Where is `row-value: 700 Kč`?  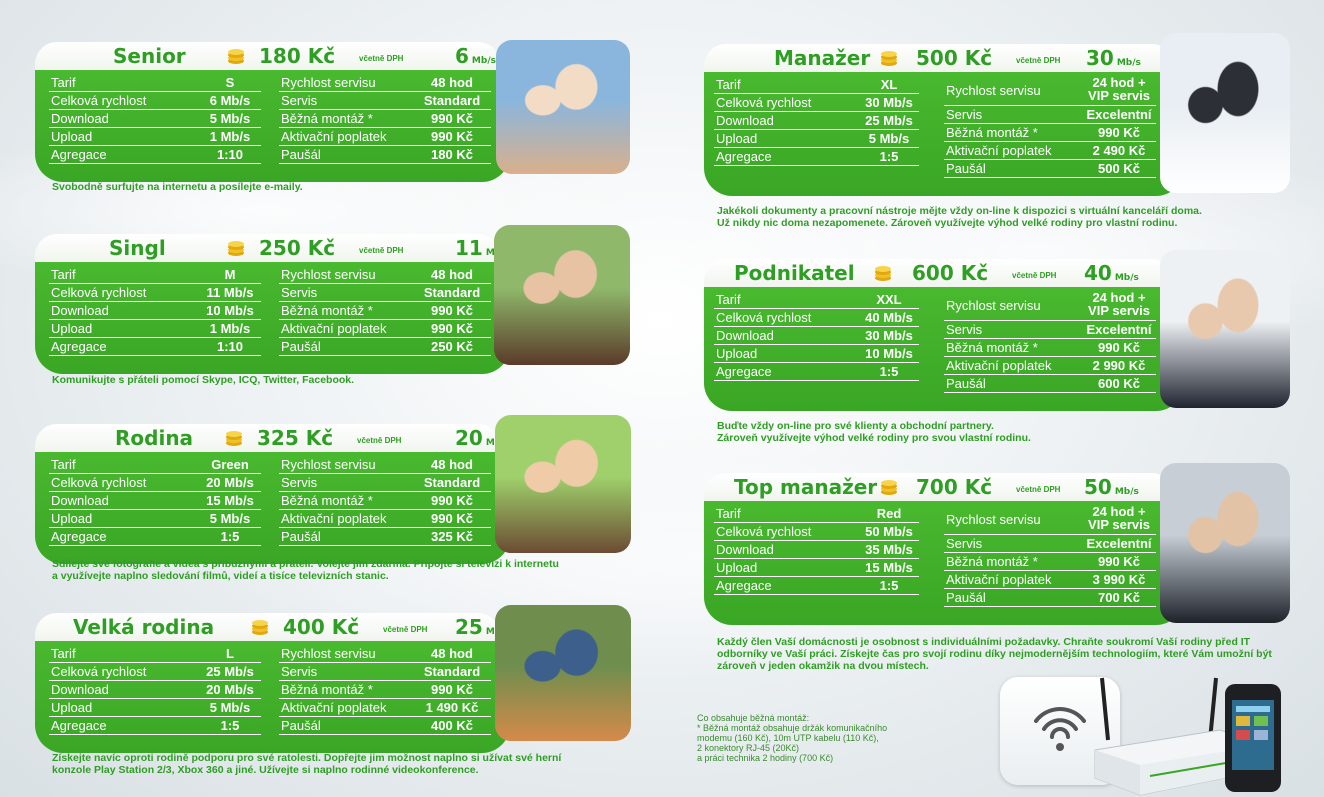 row-value: 700 Kč is located at coordinates (1119, 597).